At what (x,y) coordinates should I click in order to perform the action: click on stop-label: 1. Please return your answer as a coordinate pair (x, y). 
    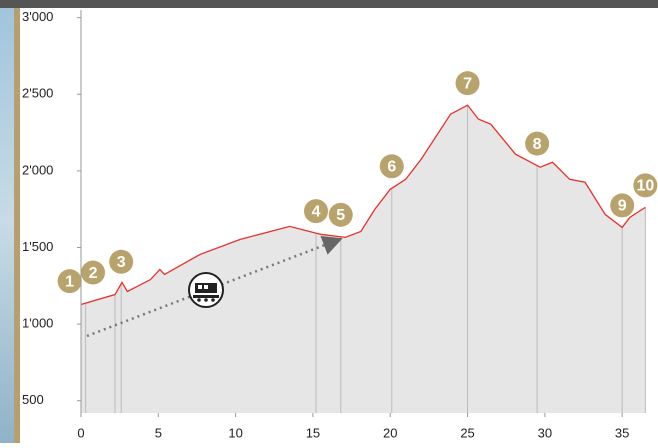
    Looking at the image, I should click on (69, 281).